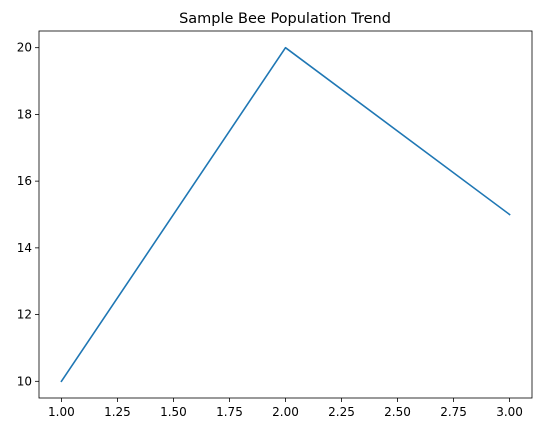  What do you see at coordinates (24, 114) in the screenshot?
I see `y-tick-label: 18` at bounding box center [24, 114].